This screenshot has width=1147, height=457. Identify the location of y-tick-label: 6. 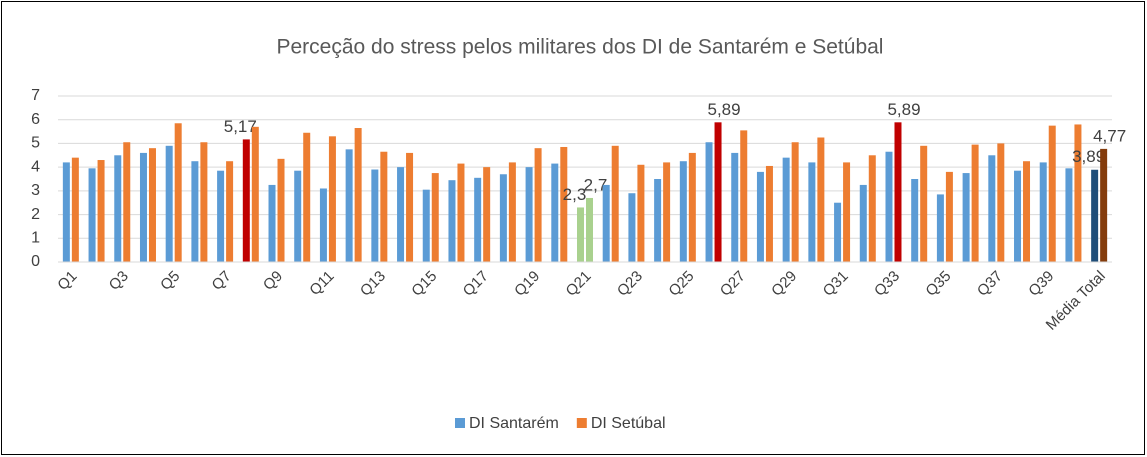
(35, 119).